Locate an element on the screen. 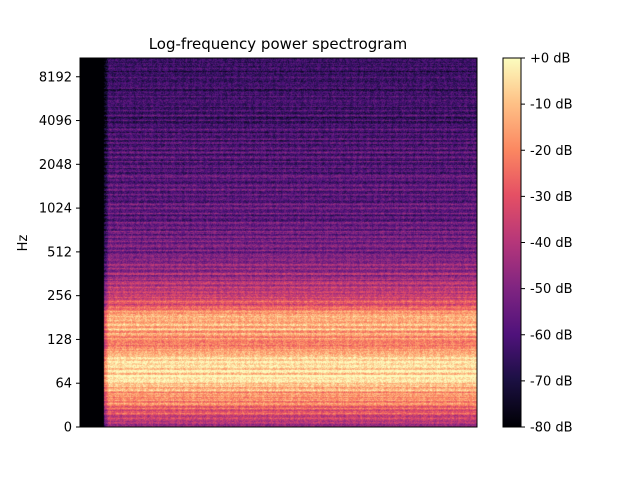  y-axis-label: Hz is located at coordinates (23, 243).